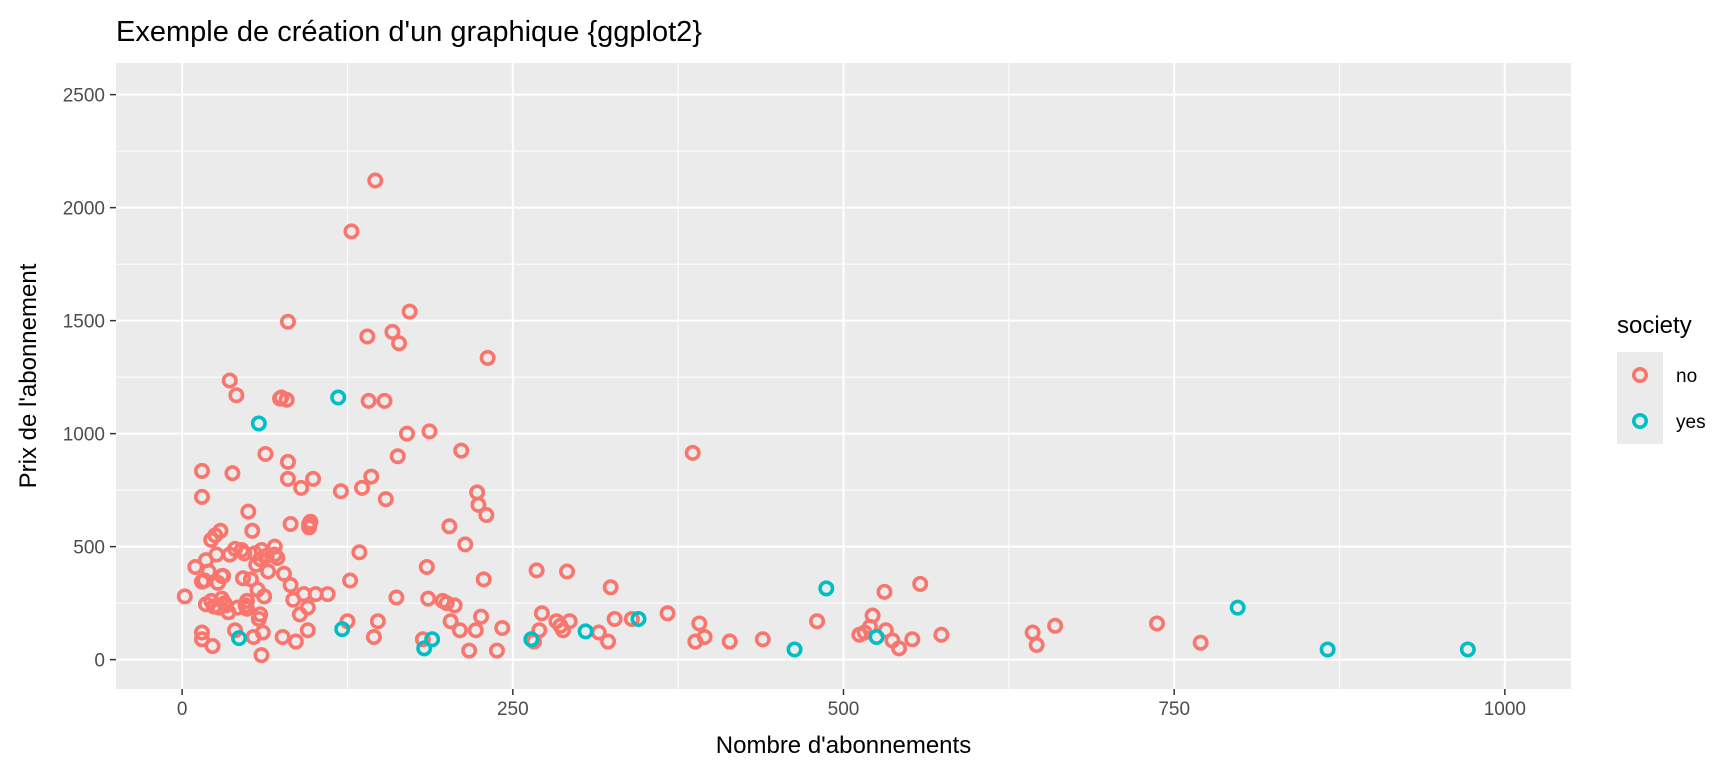  Describe the element at coordinates (1640, 420) in the screenshot. I see `legend-key-yes` at that location.